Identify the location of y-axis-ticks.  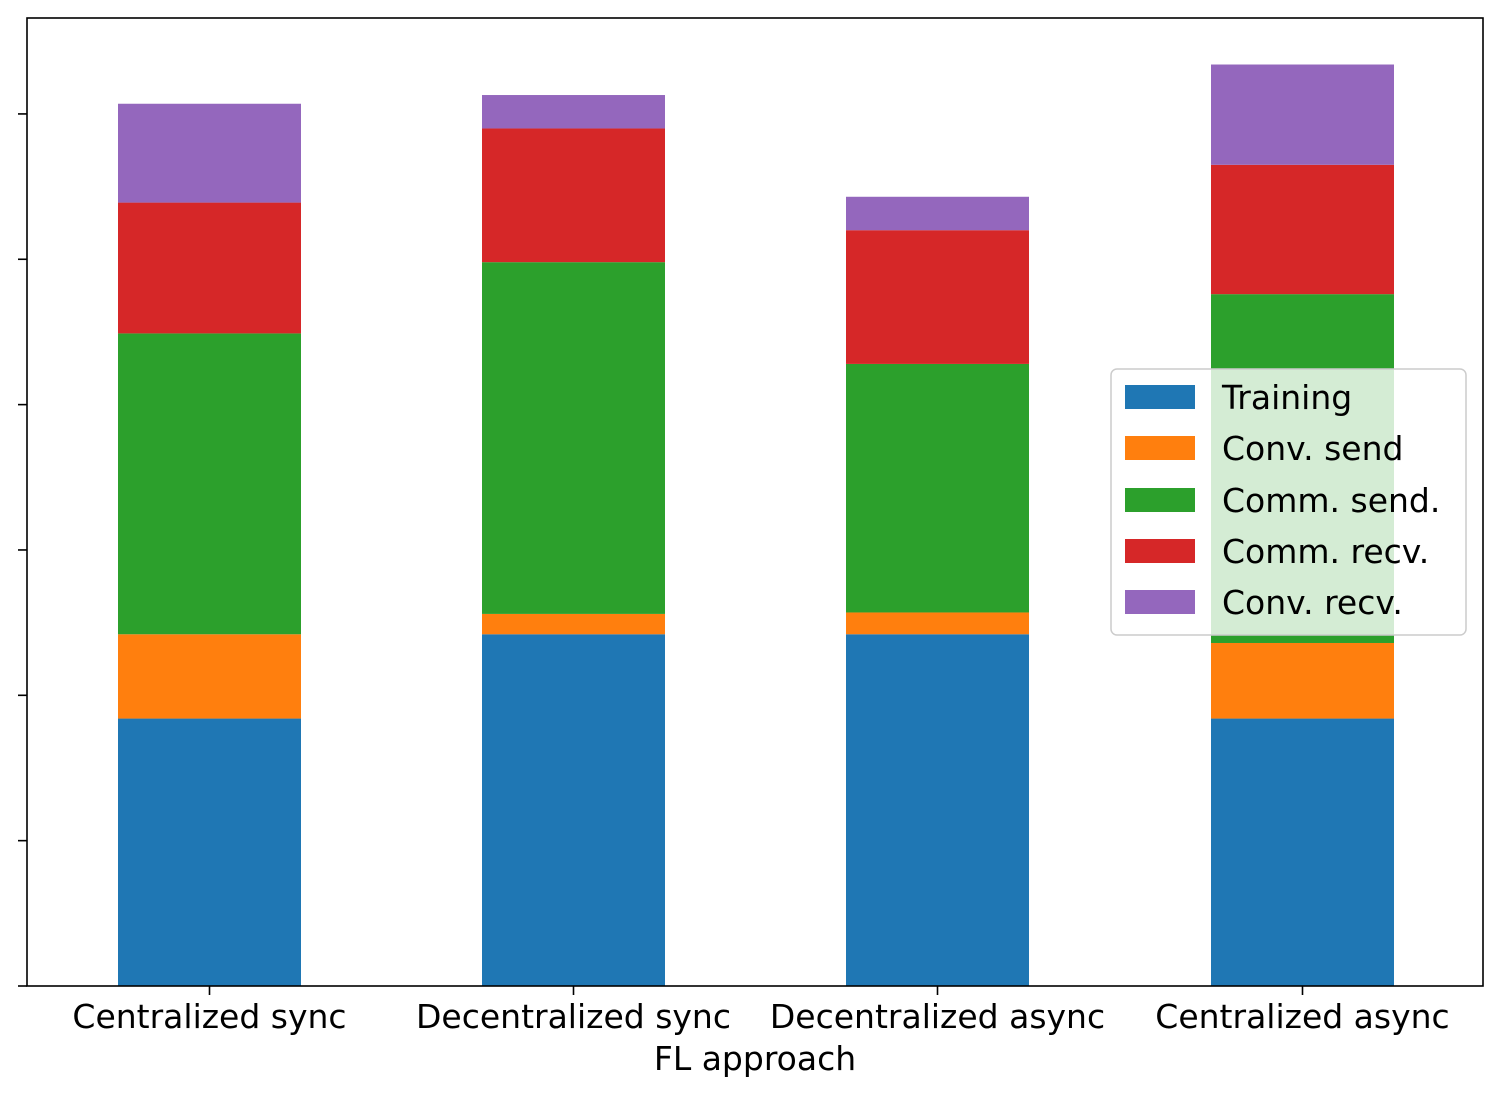
(22, 550).